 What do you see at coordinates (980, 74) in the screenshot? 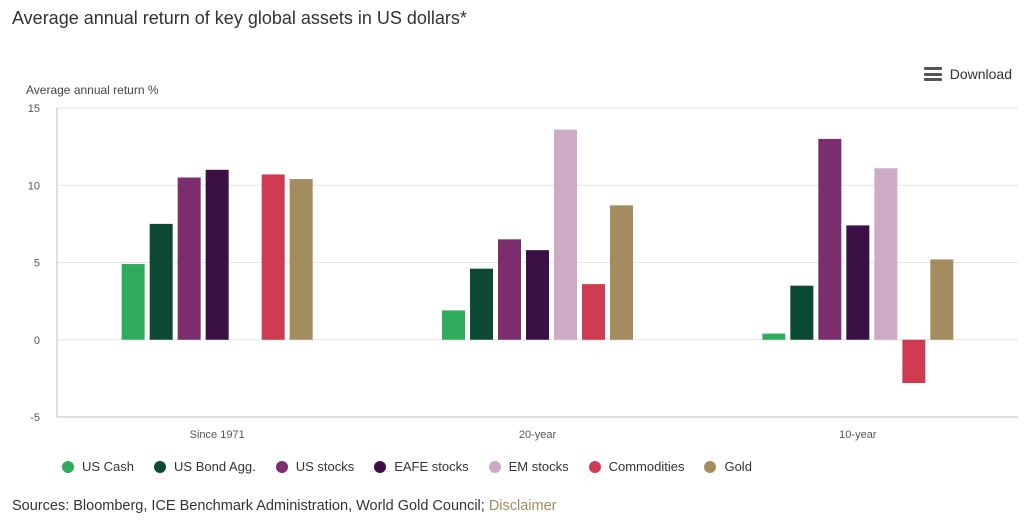
I see `download-label: Download` at bounding box center [980, 74].